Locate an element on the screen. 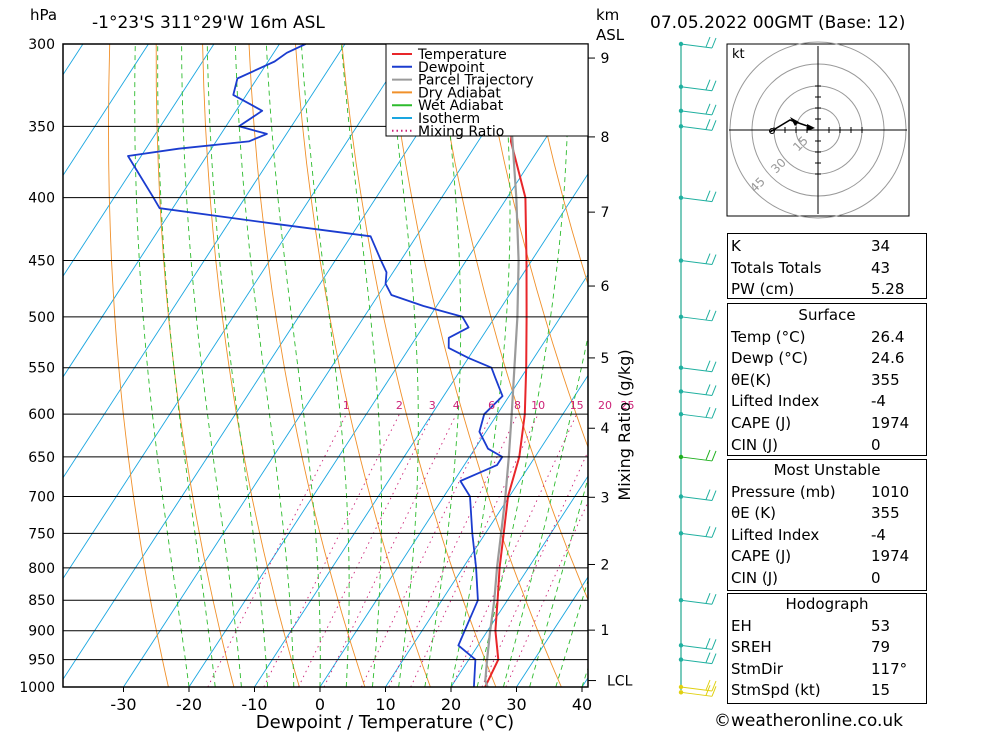 This screenshot has height=733, width=1000. pressure-tick-label: 750 is located at coordinates (41, 534).